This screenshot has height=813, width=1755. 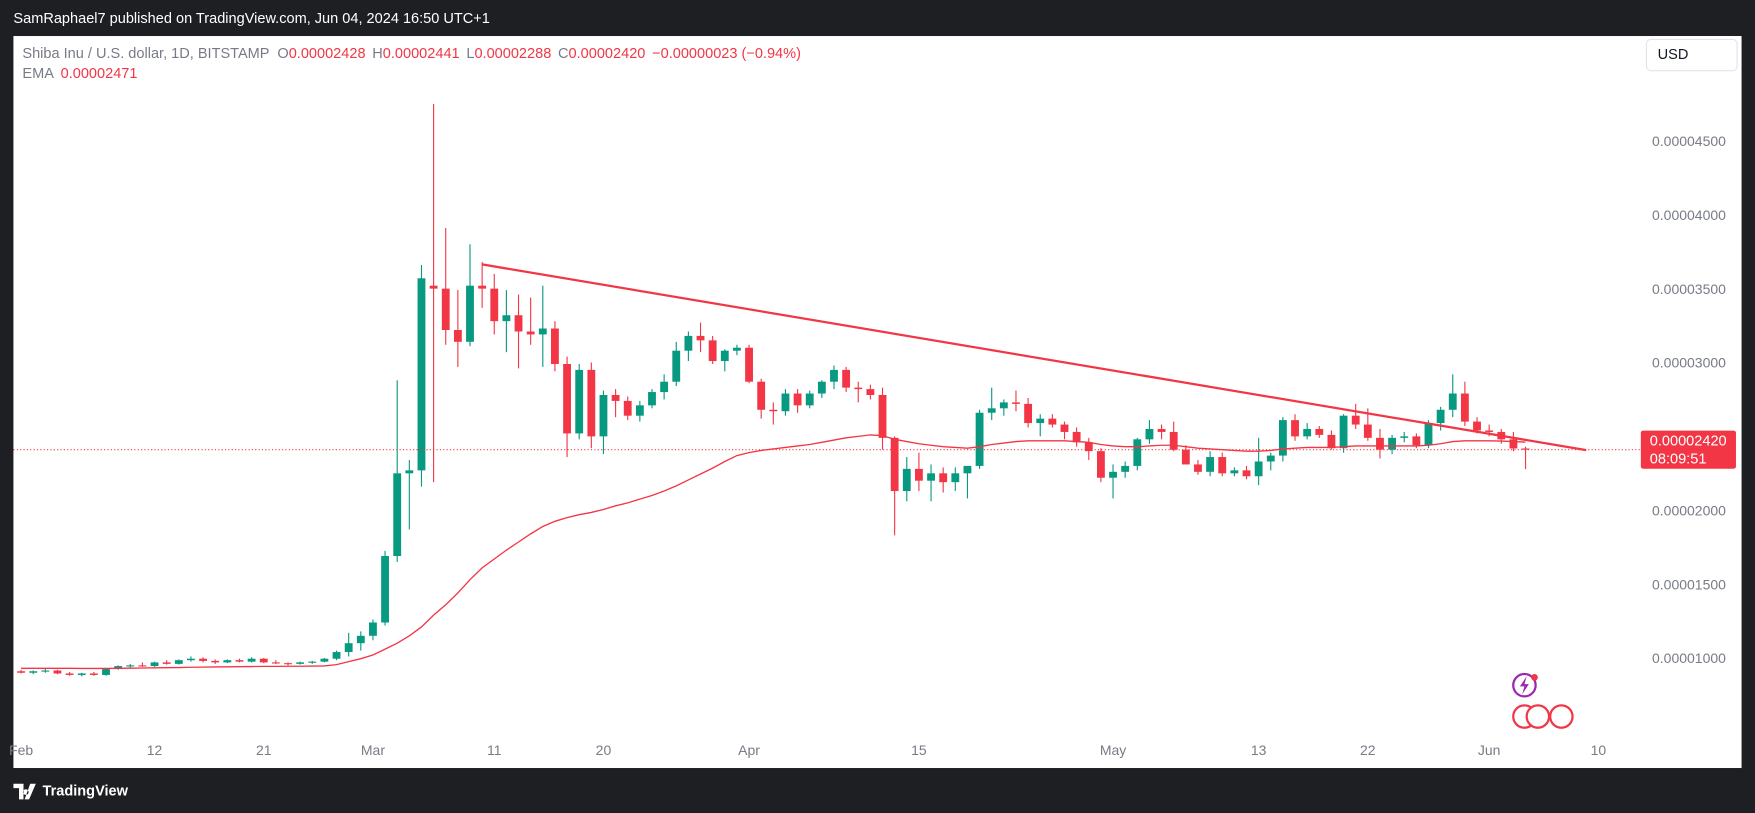 What do you see at coordinates (1689, 215) in the screenshot?
I see `y-tick-label: 0.00004000` at bounding box center [1689, 215].